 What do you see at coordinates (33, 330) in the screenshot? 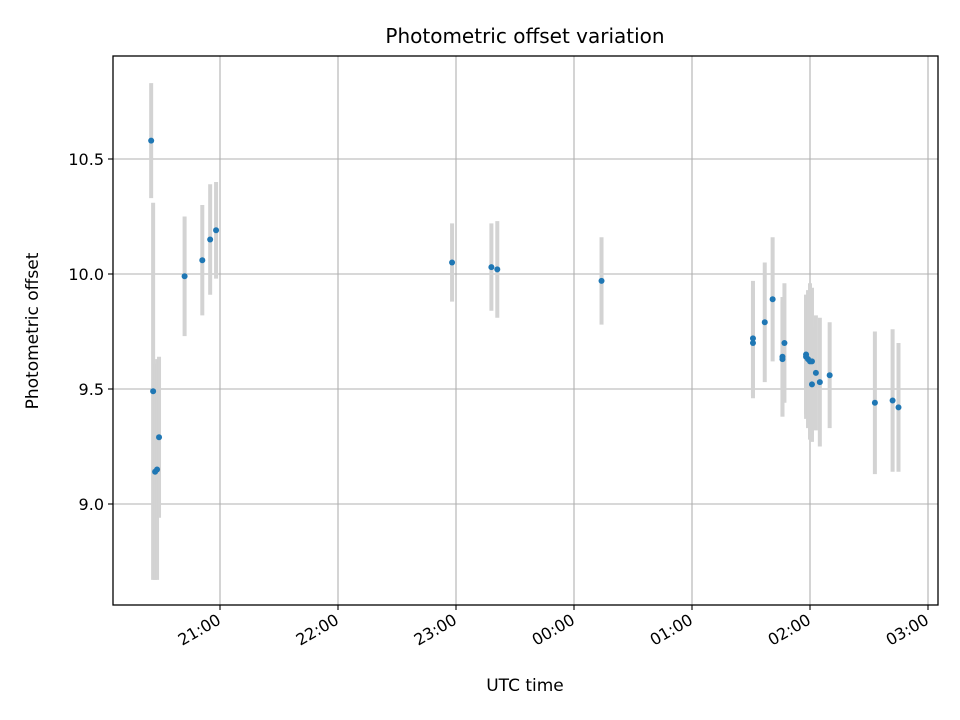
I see `y-axis-label: Photometric offset` at bounding box center [33, 330].